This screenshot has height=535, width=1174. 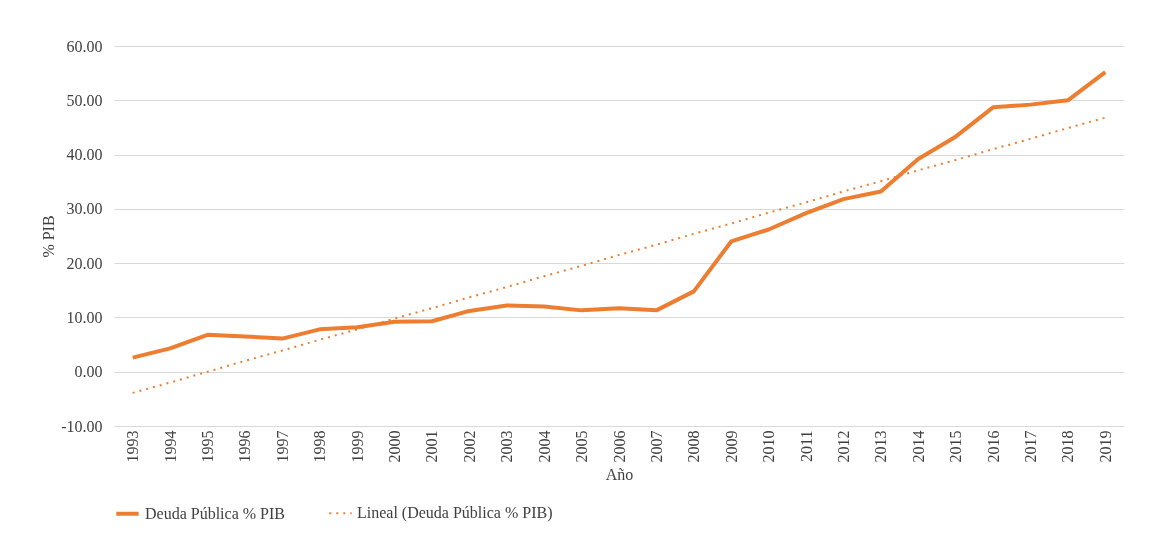 I want to click on x-tick-label: 2002, so click(x=469, y=446).